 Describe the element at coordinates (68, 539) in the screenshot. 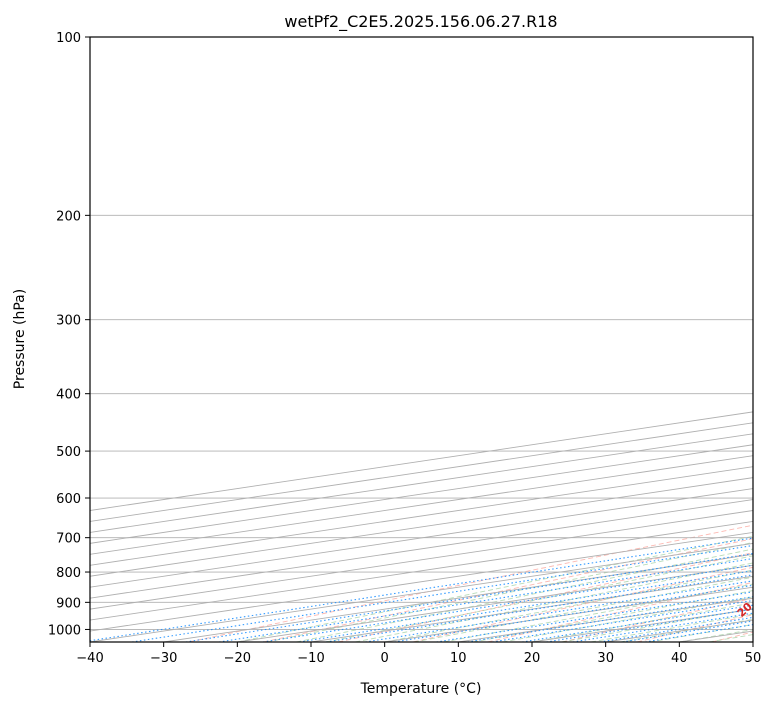

I see `y-tick-label: 700` at that location.